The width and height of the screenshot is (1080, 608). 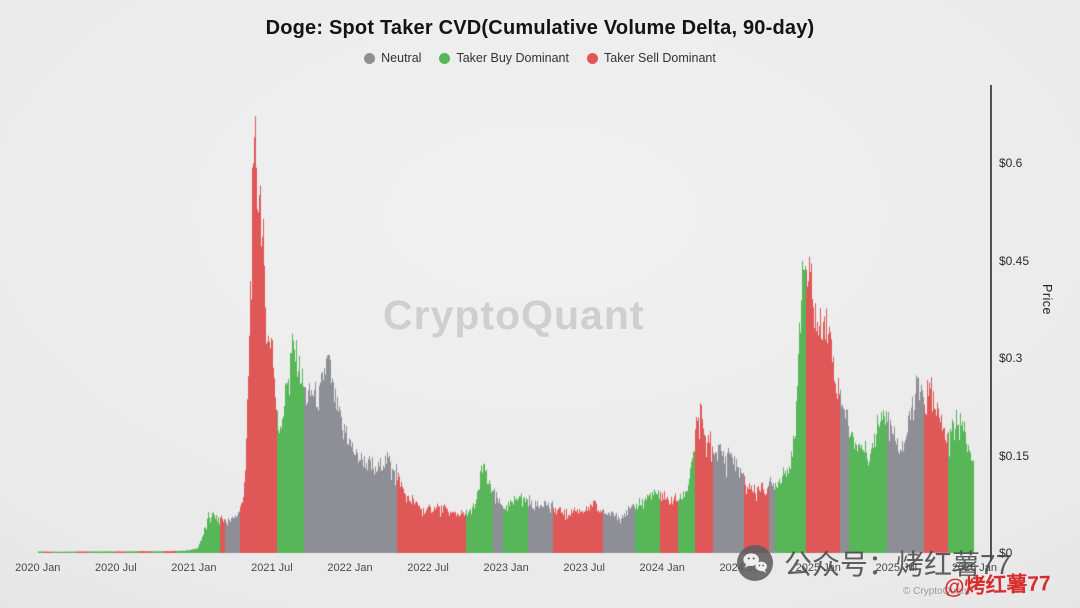 What do you see at coordinates (1011, 163) in the screenshot?
I see `y-tick-label: $0.6` at bounding box center [1011, 163].